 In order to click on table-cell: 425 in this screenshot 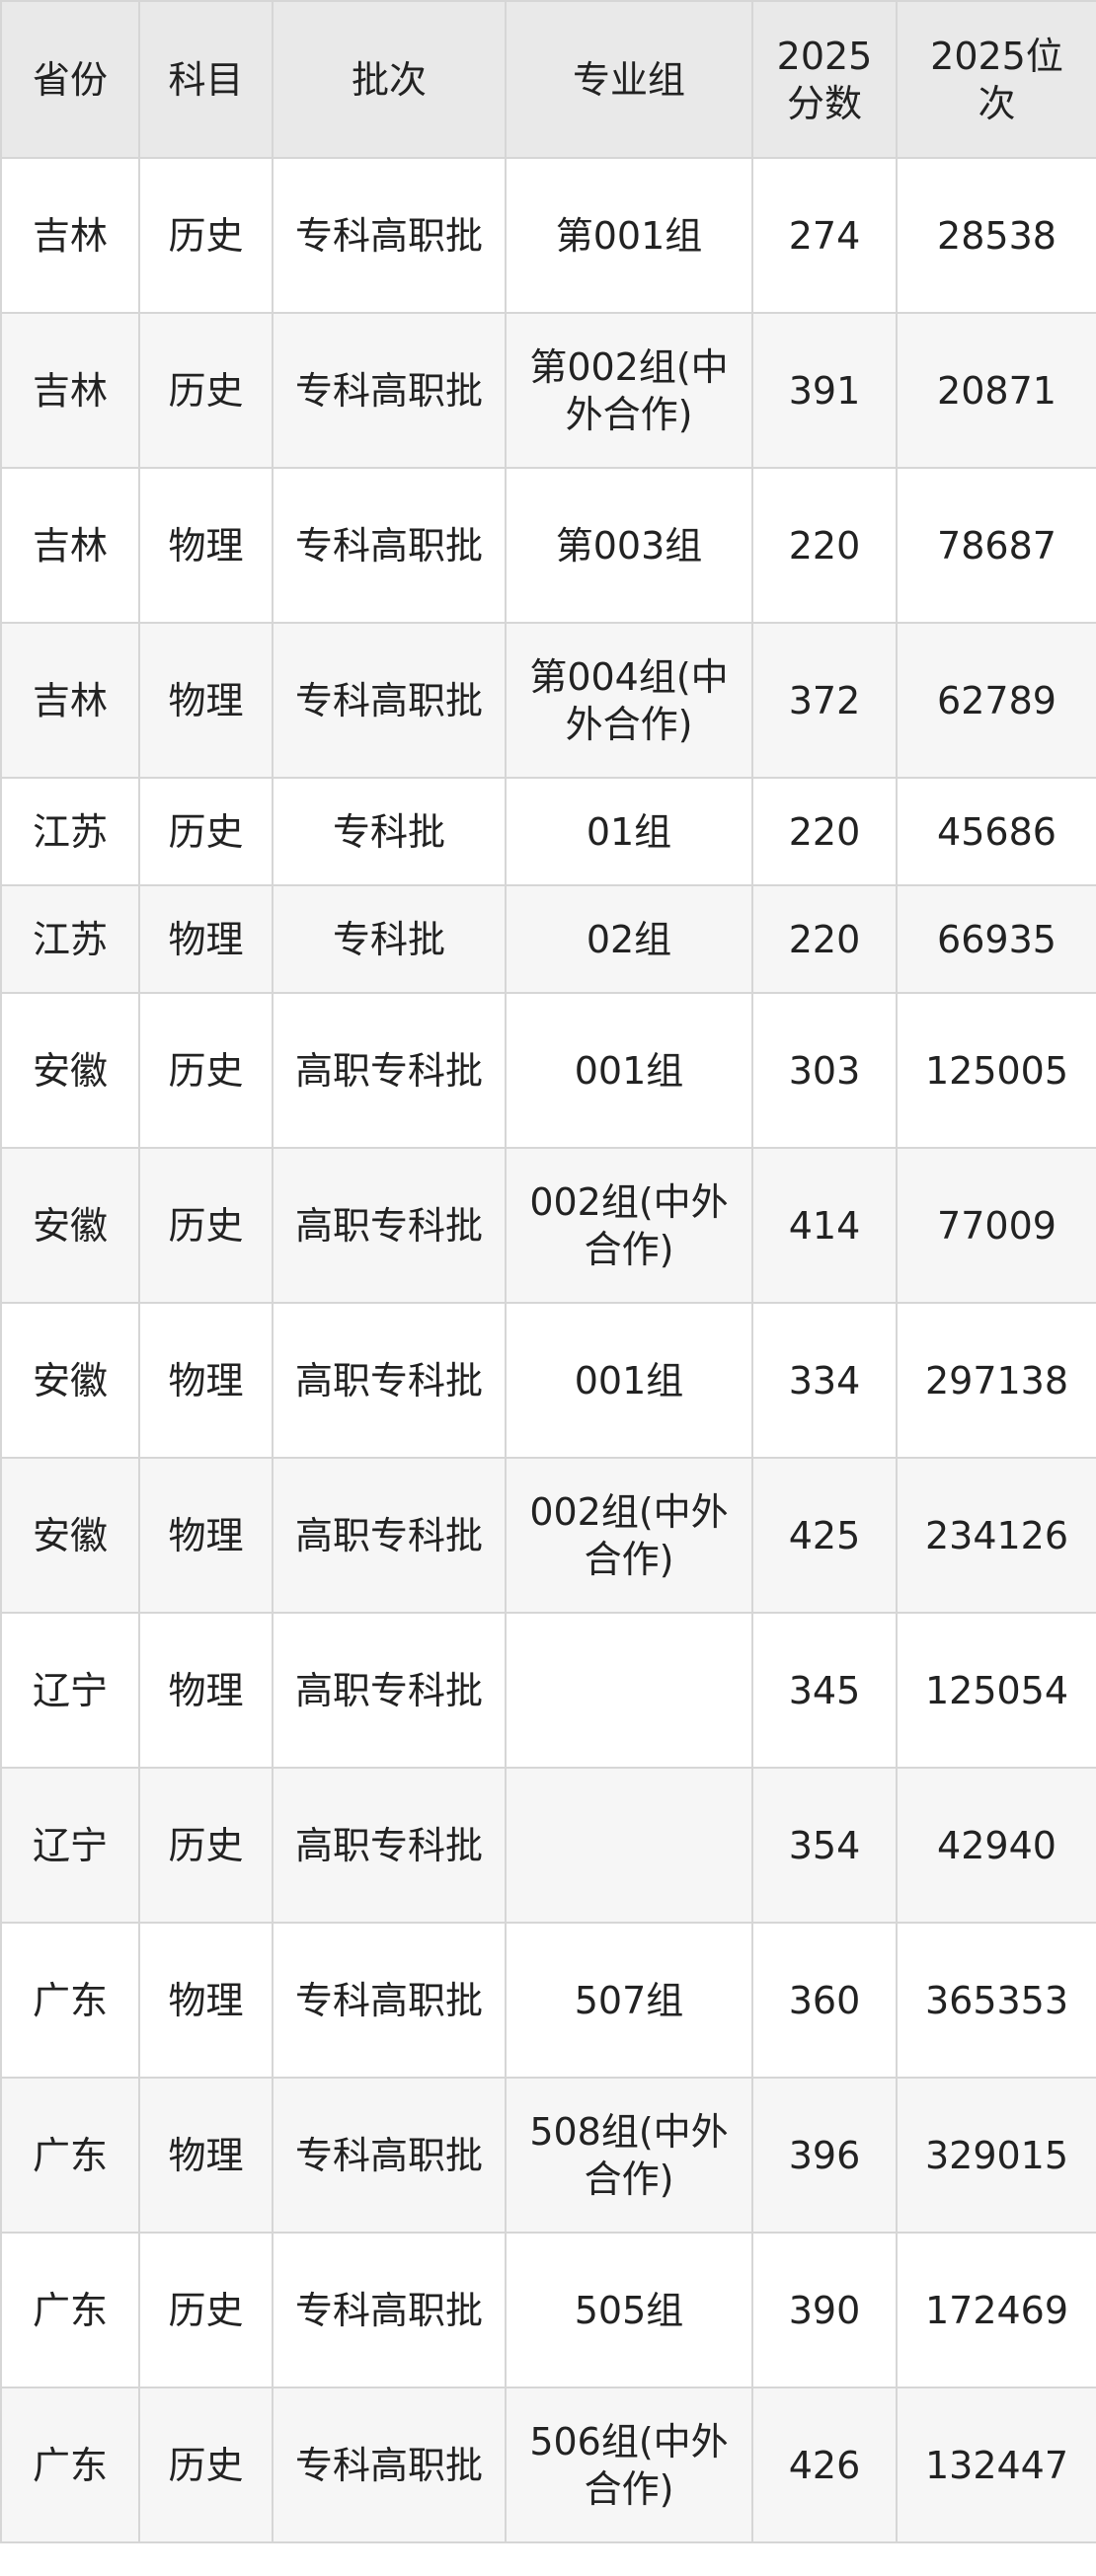, I will do `click(824, 1536)`.